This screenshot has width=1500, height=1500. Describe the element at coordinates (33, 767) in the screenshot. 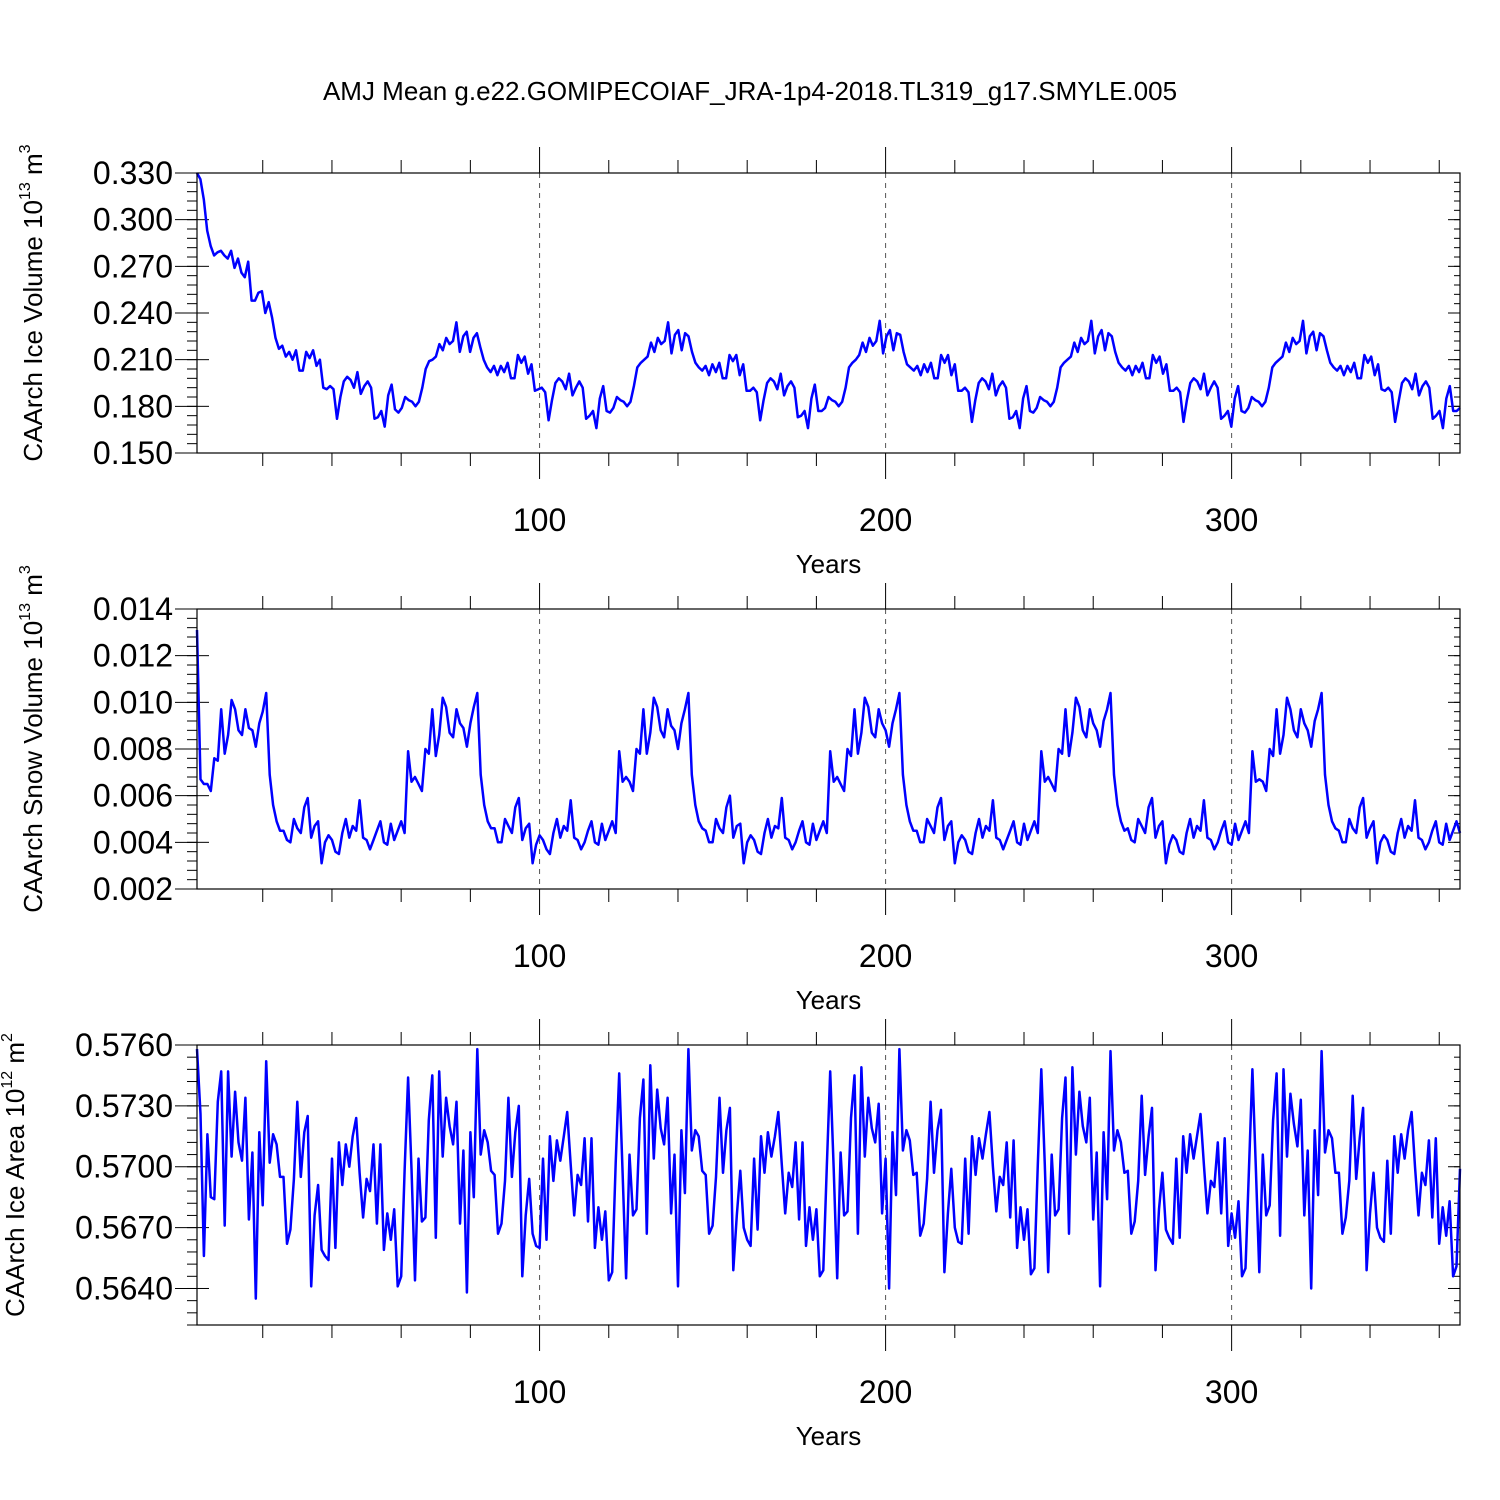

I see `y-axis-label-text: CAArch Snow Volume 10` at that location.